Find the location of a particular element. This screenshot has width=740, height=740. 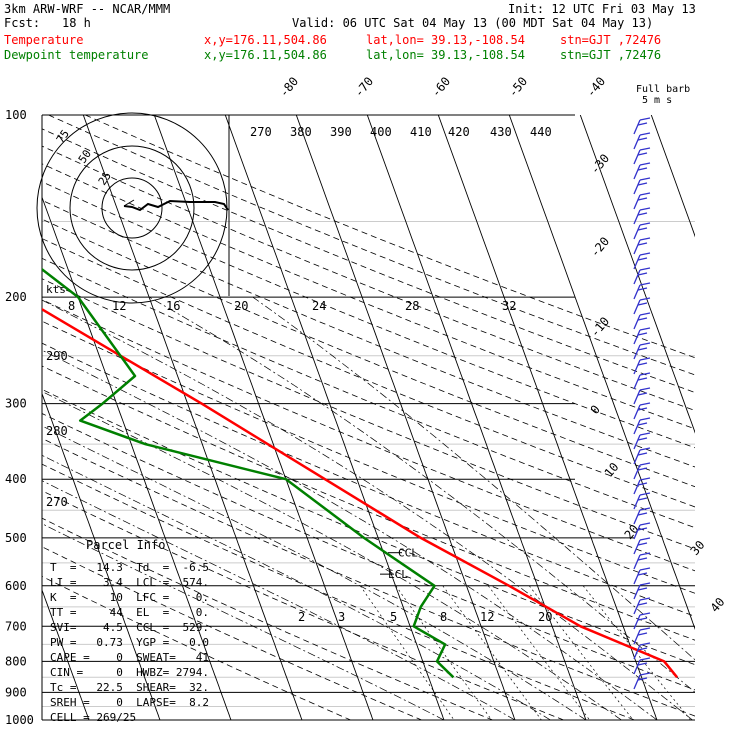

isotherm-label: 0 is located at coordinates (595, 409).